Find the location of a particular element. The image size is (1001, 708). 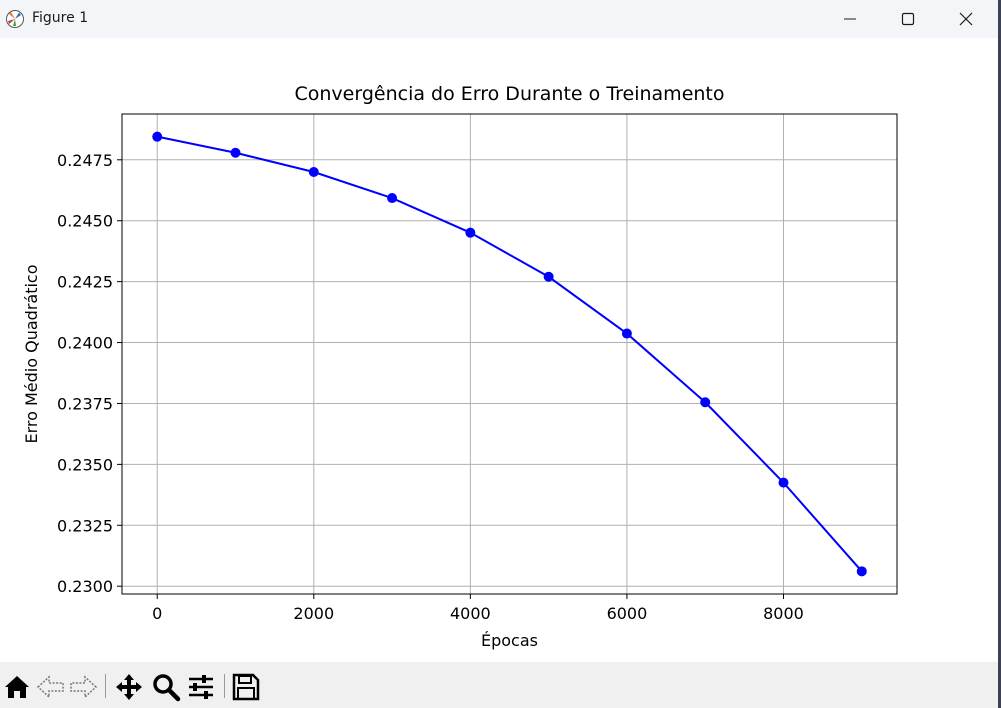

x-tick-label: 2000 is located at coordinates (313, 613).